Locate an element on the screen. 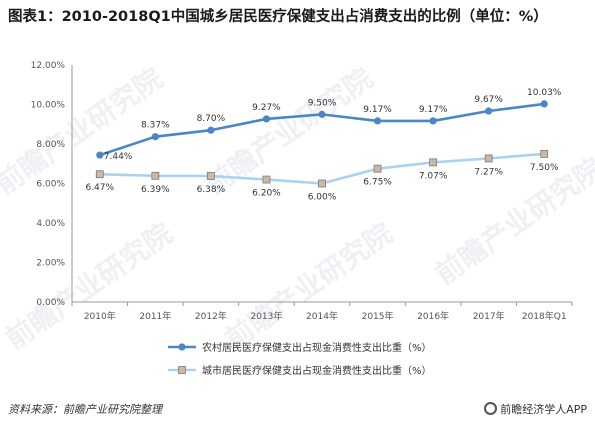 The width and height of the screenshot is (595, 425). x-tick-label: 2011年 is located at coordinates (155, 316).